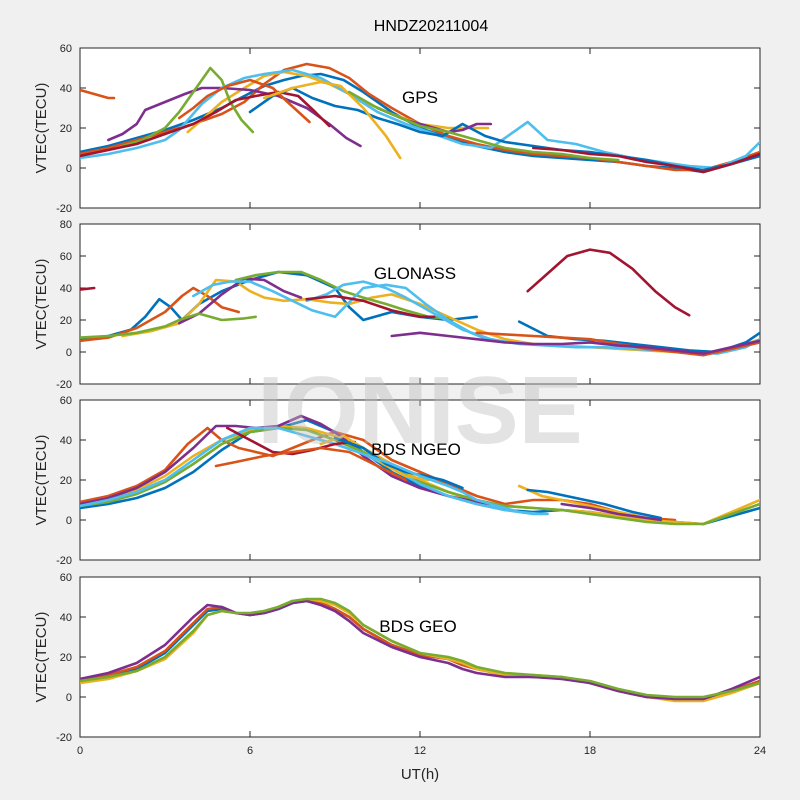  What do you see at coordinates (66, 225) in the screenshot?
I see `y-tick-label: 80` at bounding box center [66, 225].